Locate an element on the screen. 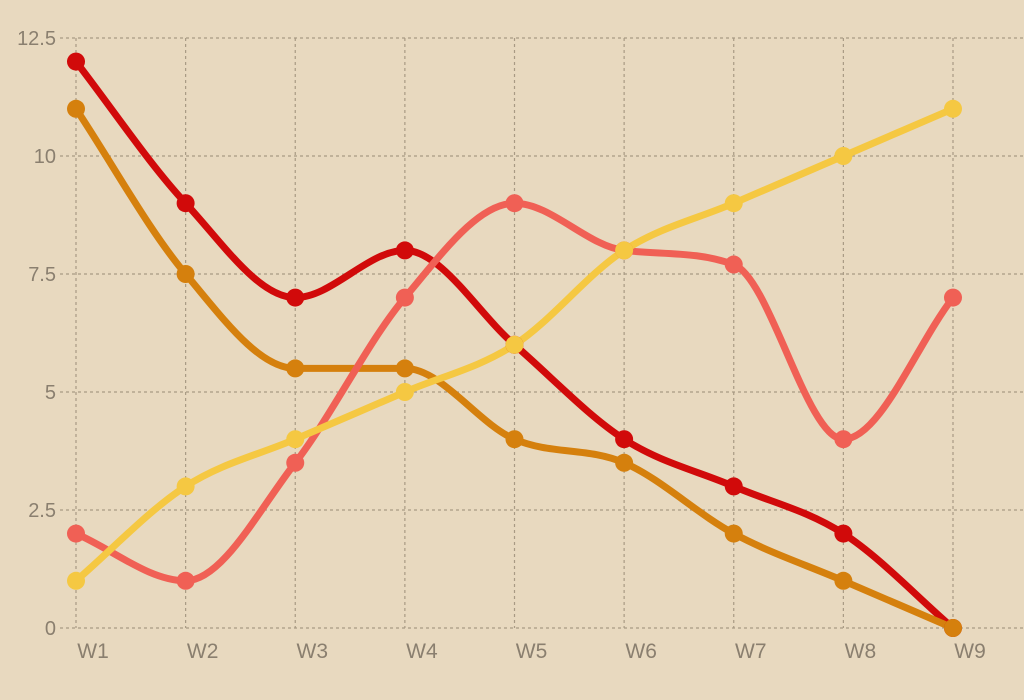 This screenshot has width=1024, height=700. y-axis-ticks: 0 2.5 5 7.5 10 12.5 is located at coordinates (36, 334).